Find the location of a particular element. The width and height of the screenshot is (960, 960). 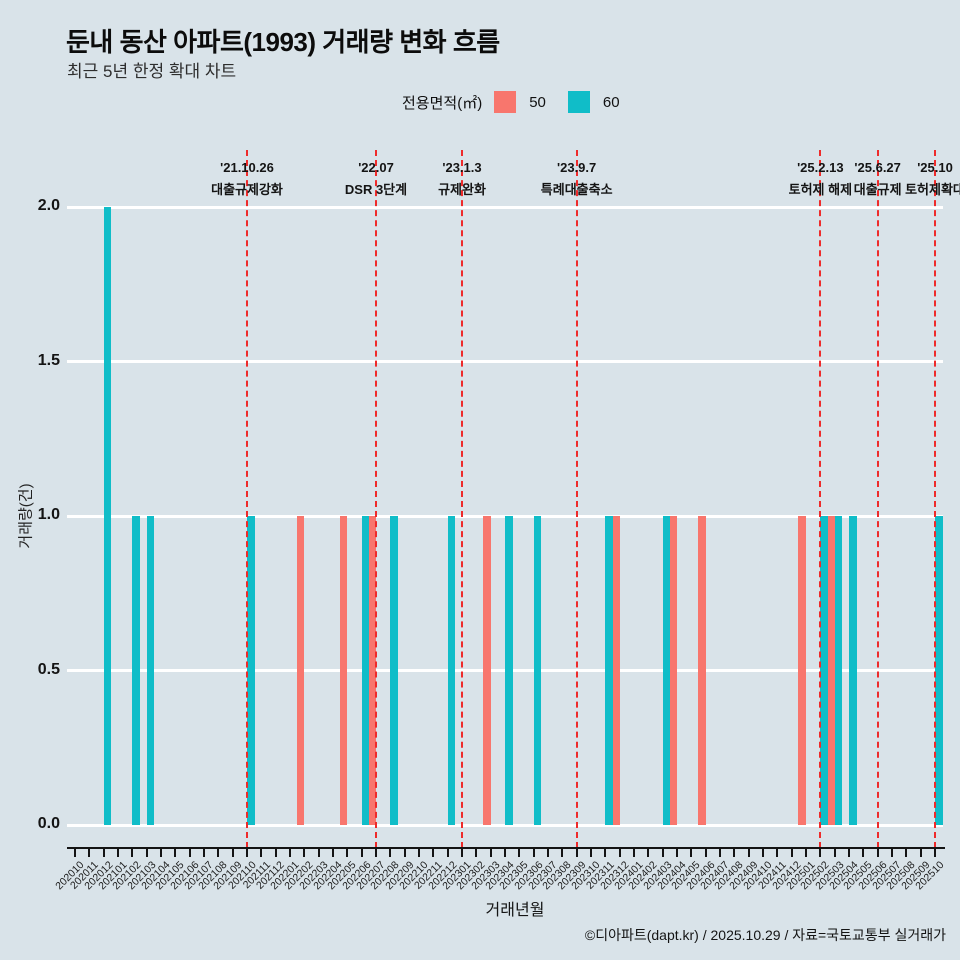

legend-item-60: 60 is located at coordinates (593, 102).